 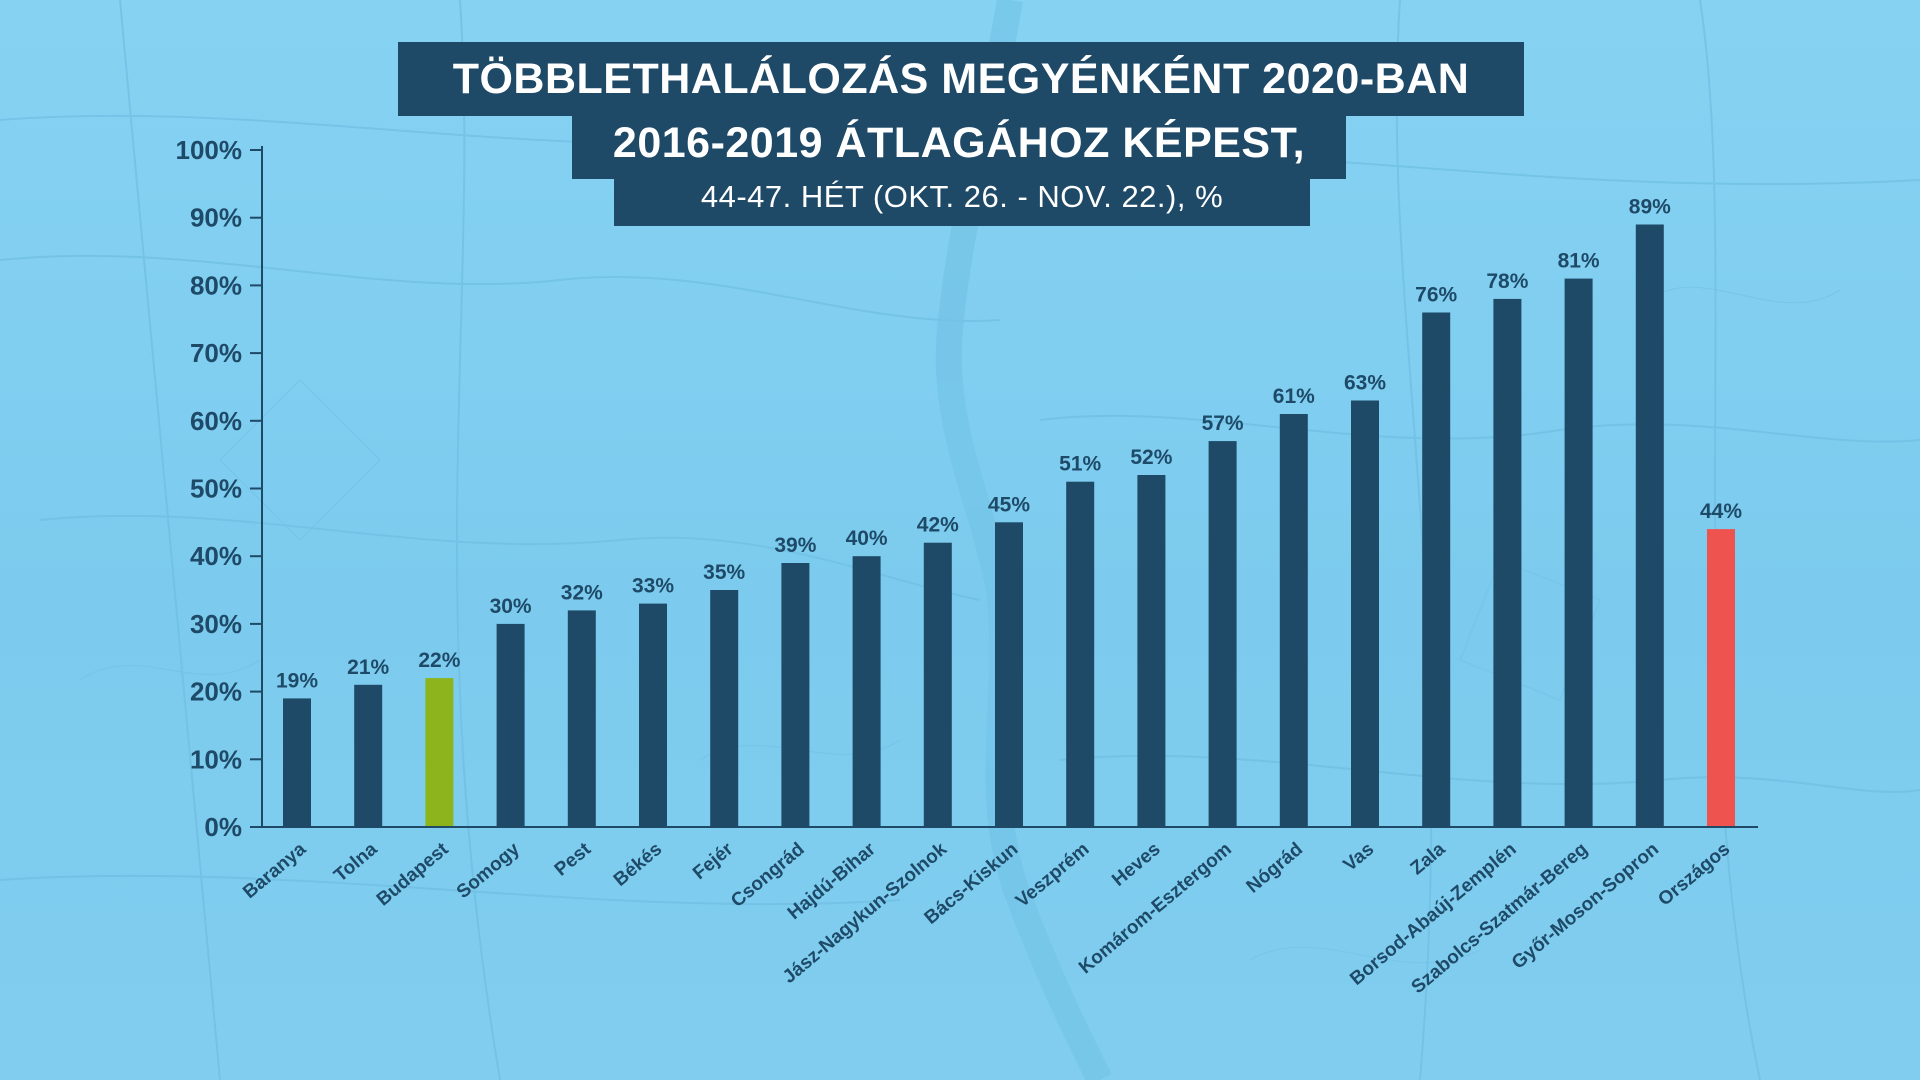 What do you see at coordinates (216, 489) in the screenshot?
I see `y-tick-label: 50%` at bounding box center [216, 489].